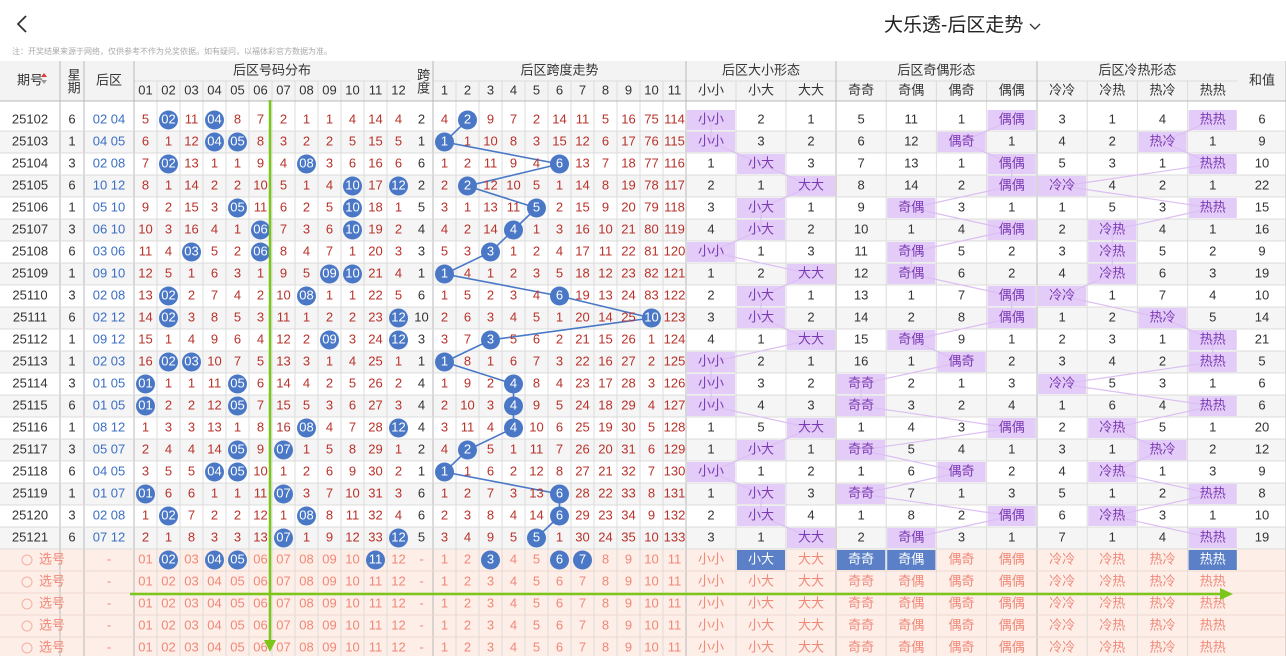 Image resolution: width=1286 pixels, height=656 pixels. What do you see at coordinates (536, 646) in the screenshot?
I see `select-option: 5` at bounding box center [536, 646].